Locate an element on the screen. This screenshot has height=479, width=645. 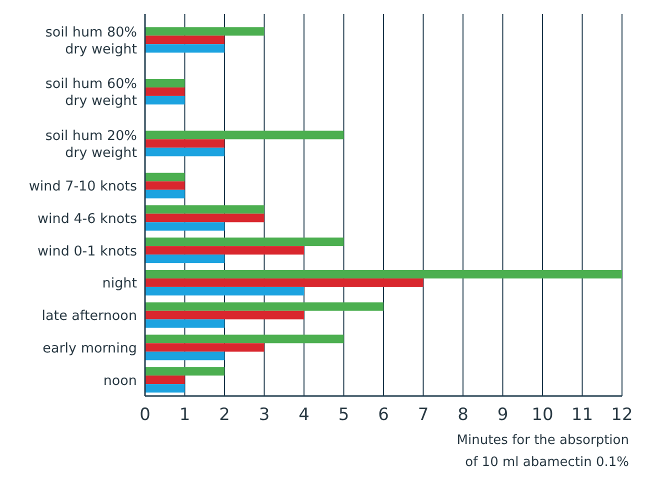
y-tick-label: late afternoon is located at coordinates (89, 316).